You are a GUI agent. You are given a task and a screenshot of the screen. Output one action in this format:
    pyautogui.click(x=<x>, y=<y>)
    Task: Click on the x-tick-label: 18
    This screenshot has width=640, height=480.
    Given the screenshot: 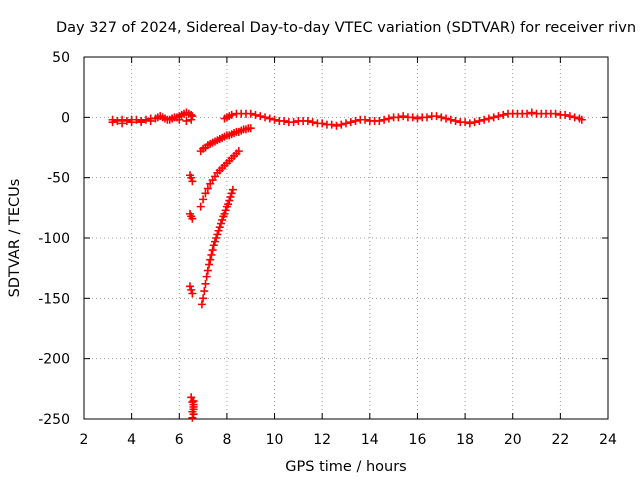 What is the action you would take?
    pyautogui.click(x=465, y=440)
    